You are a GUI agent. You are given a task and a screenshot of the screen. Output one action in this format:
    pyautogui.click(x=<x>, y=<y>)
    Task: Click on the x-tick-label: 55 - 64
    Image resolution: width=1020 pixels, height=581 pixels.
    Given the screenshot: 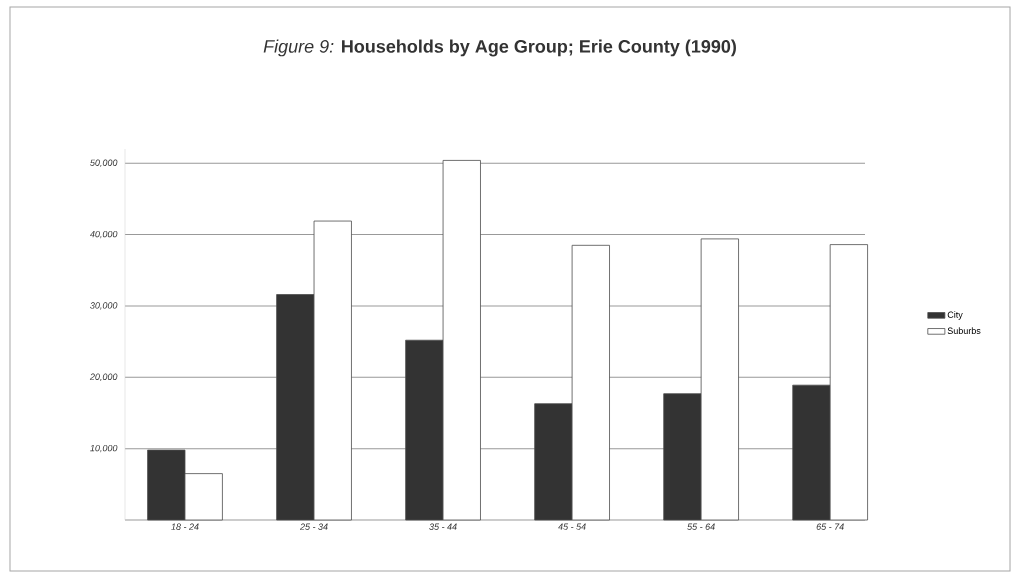 What is the action you would take?
    pyautogui.click(x=701, y=526)
    